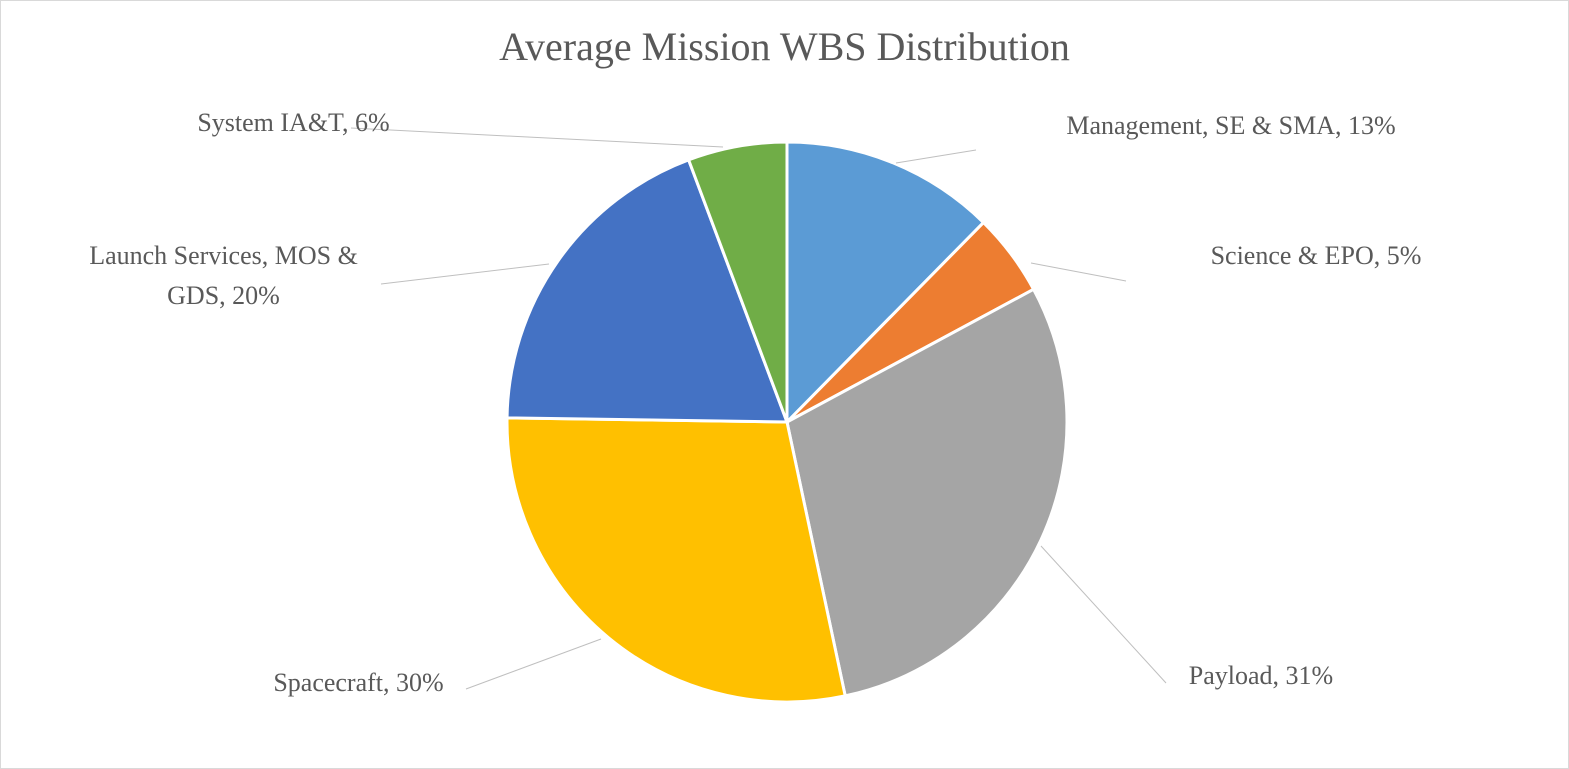 This screenshot has width=1569, height=769. I want to click on data-label: System IA&T, 6%, so click(293, 123).